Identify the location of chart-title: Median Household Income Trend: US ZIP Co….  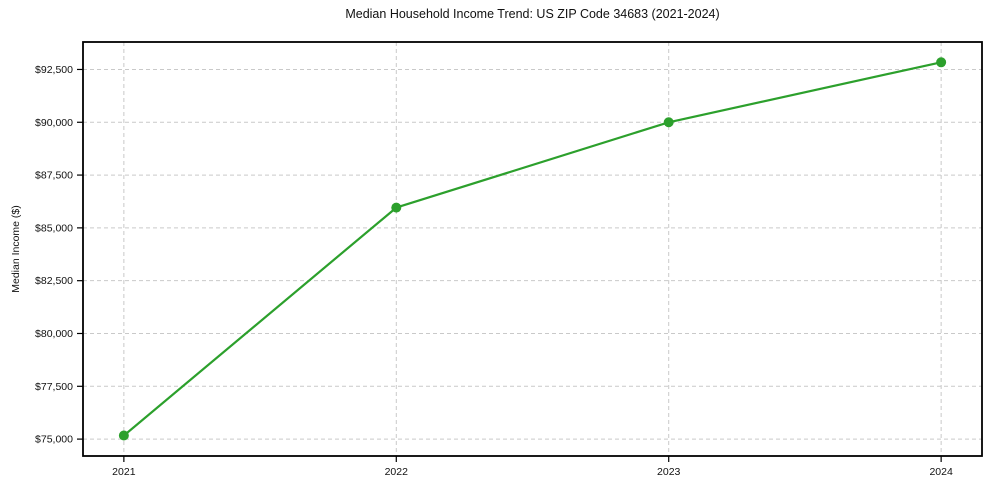
(532, 14).